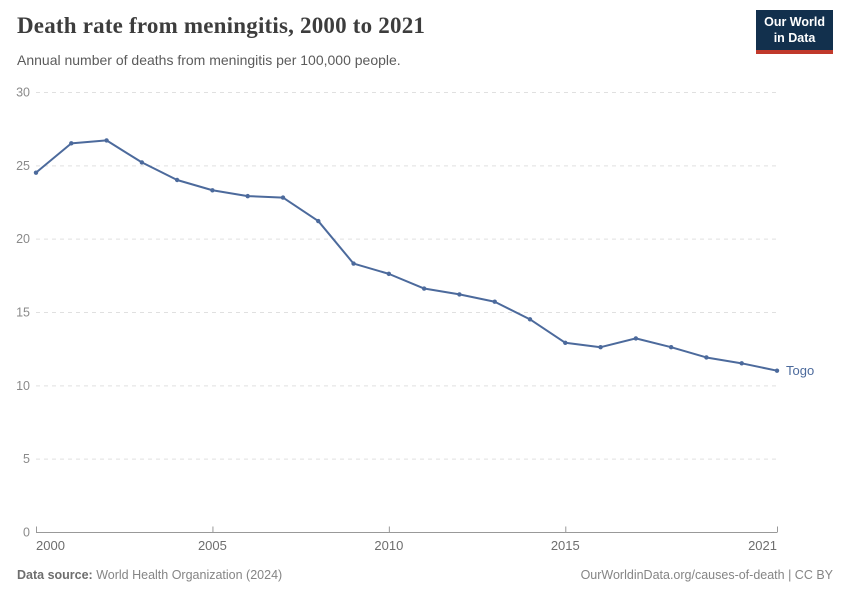 Image resolution: width=850 pixels, height=600 pixels. What do you see at coordinates (706, 357) in the screenshot?
I see `data-point-2019` at bounding box center [706, 357].